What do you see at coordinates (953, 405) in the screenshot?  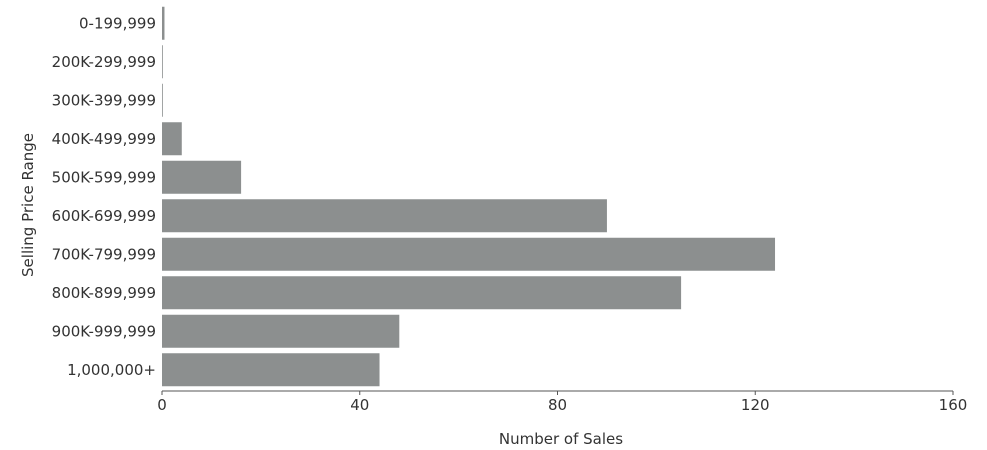 I see `x-tick-label-4: 160` at bounding box center [953, 405].